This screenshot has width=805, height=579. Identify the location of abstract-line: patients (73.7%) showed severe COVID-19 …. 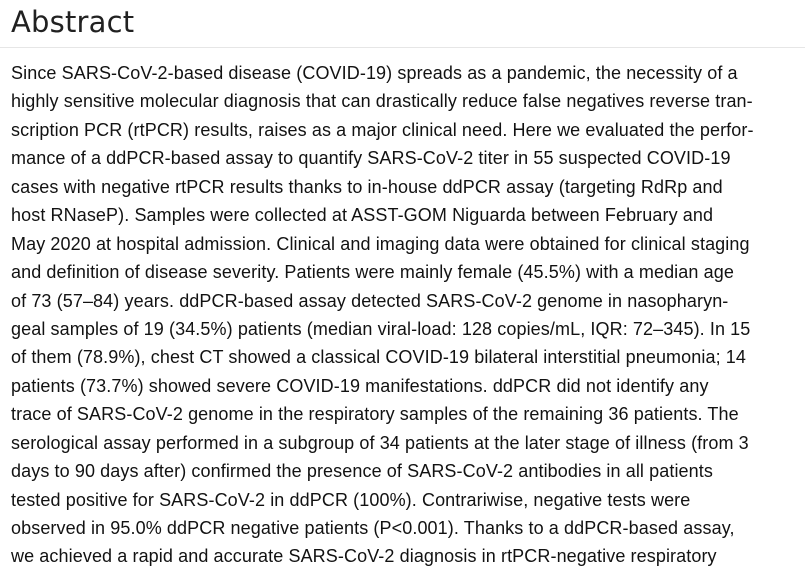
(360, 385).